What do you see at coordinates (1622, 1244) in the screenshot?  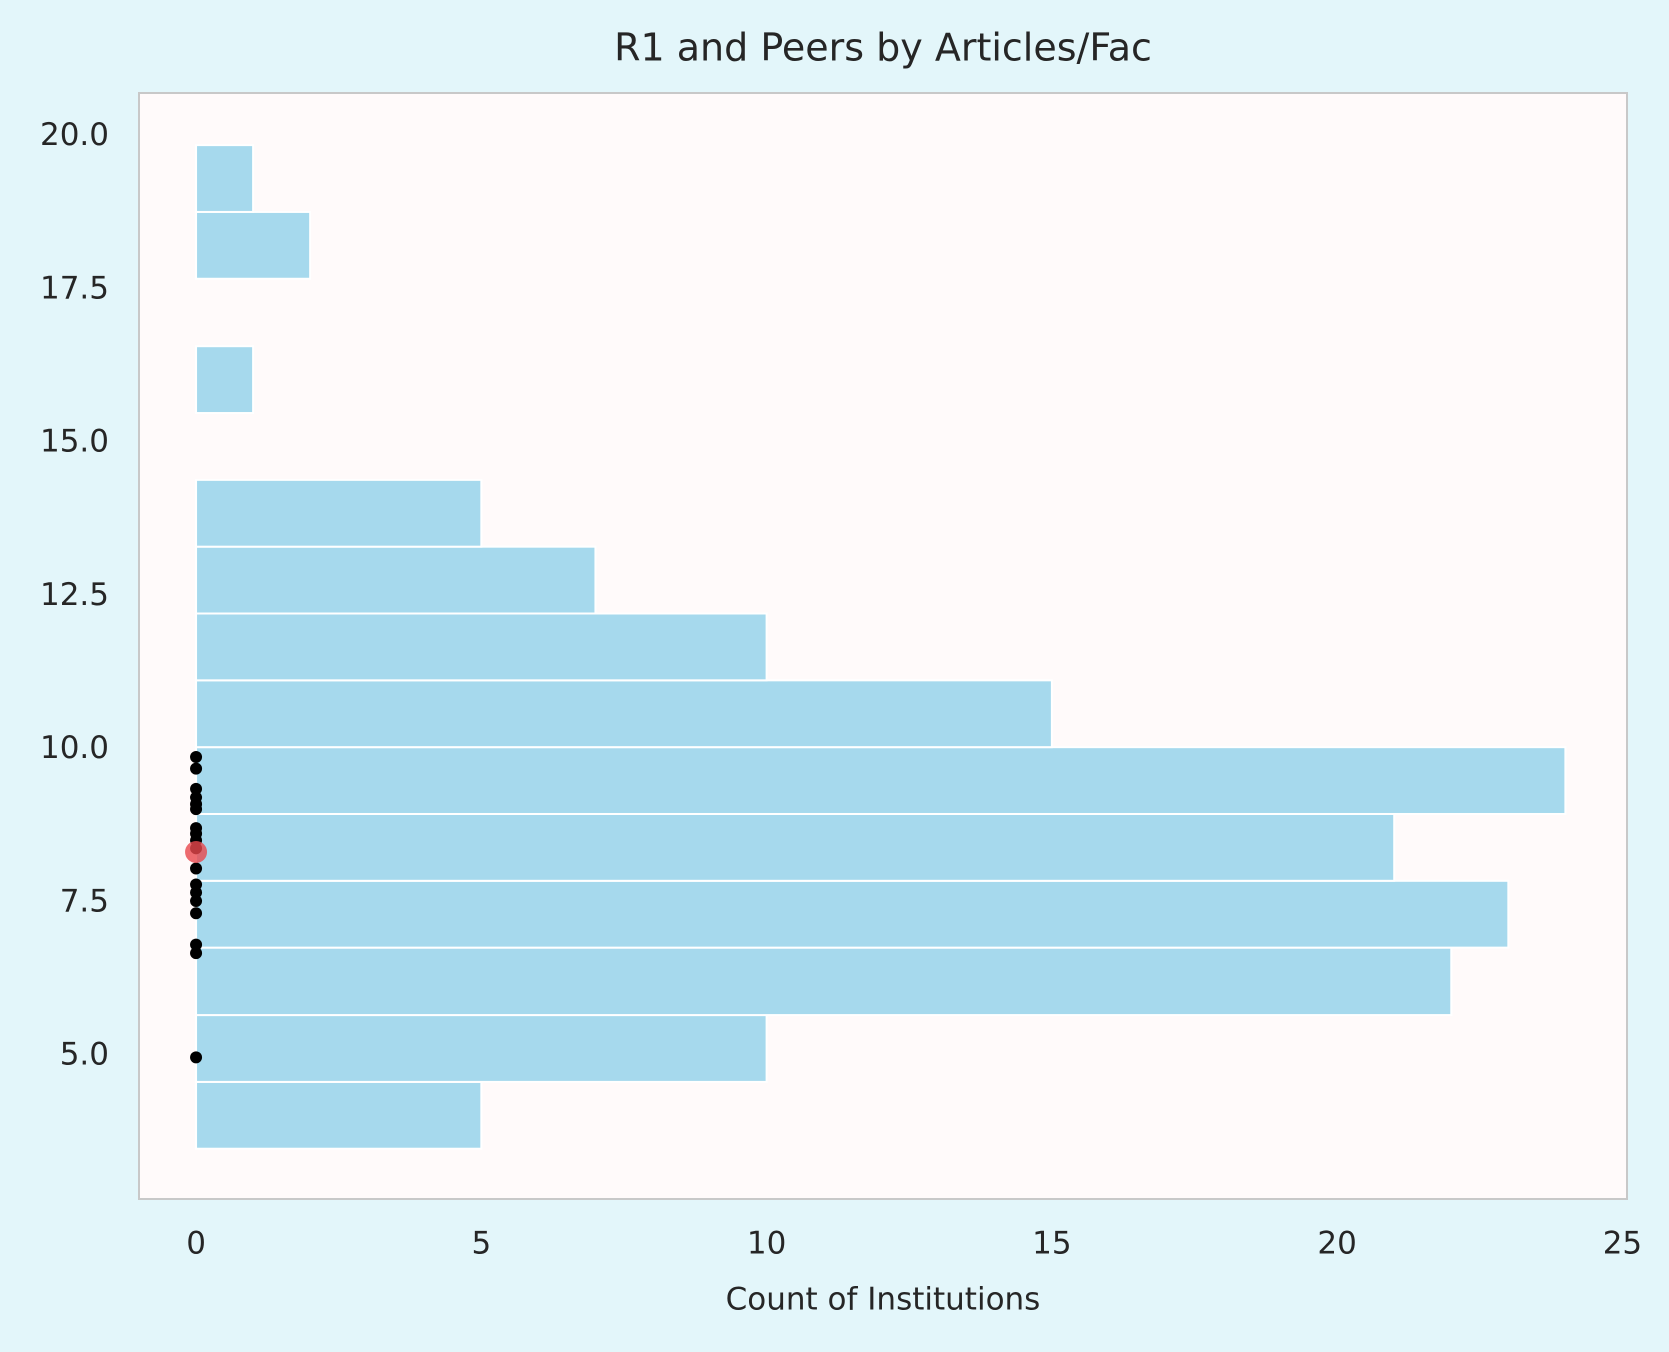 I see `x-tick-label: 25` at bounding box center [1622, 1244].